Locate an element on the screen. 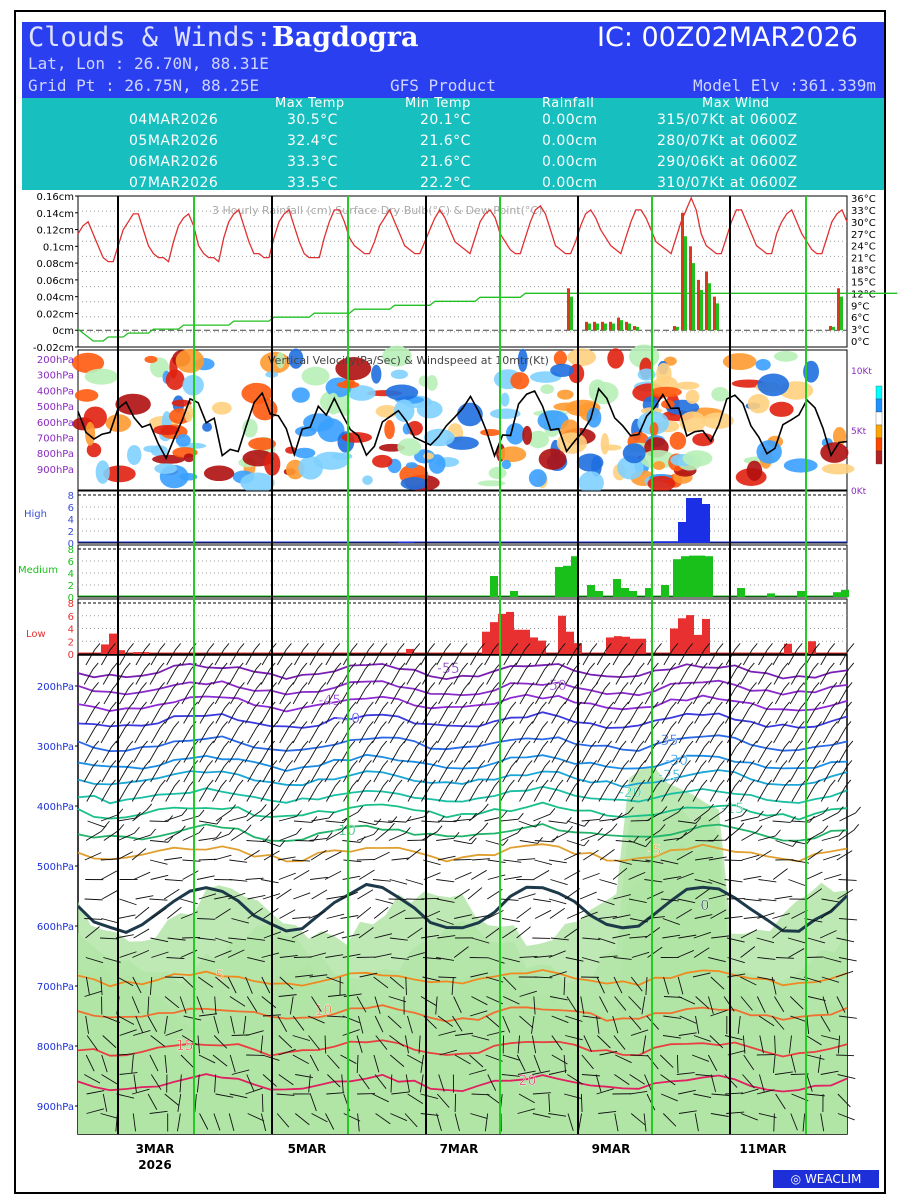 This screenshot has width=900, height=1200. isotherm-label: -5 is located at coordinates (654, 851).